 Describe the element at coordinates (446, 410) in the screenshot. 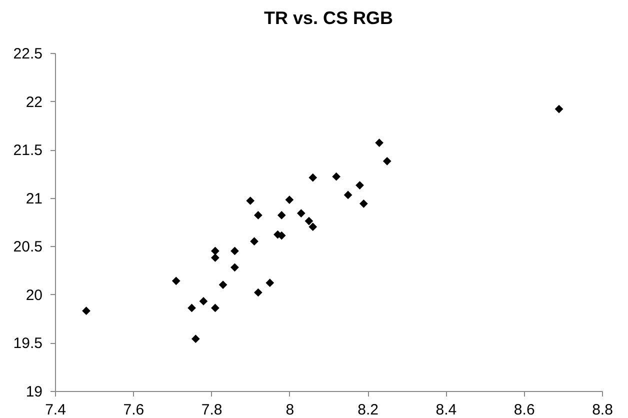

I see `x-tick-label: 8.4` at that location.